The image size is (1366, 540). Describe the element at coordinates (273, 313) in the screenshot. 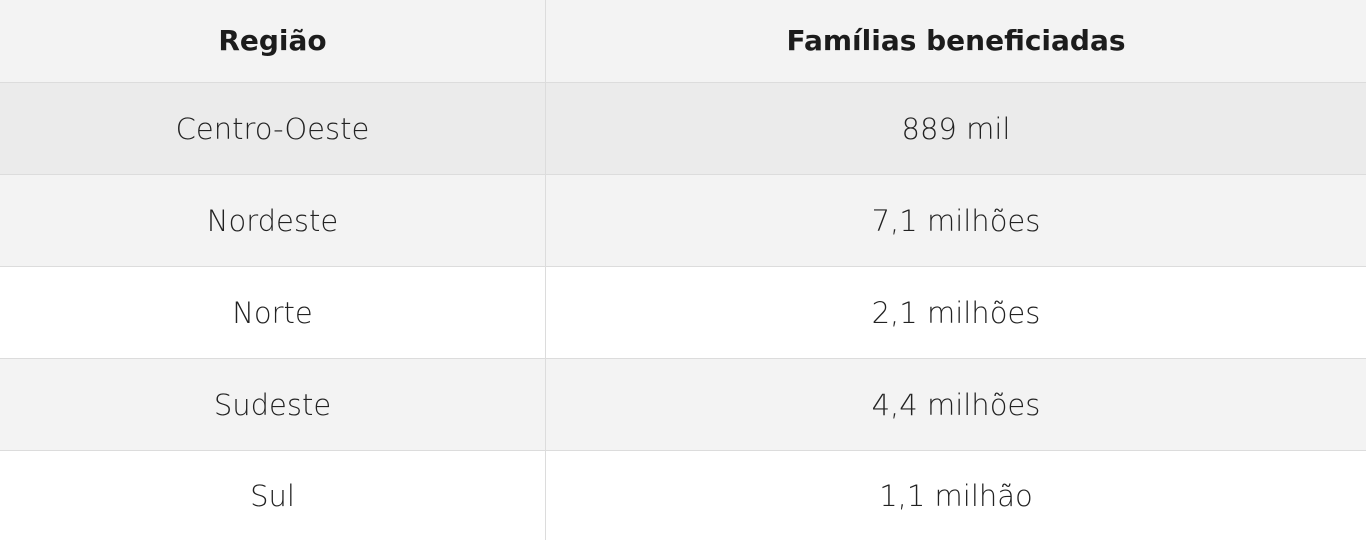

I see `table-cell-region: Norte` at that location.